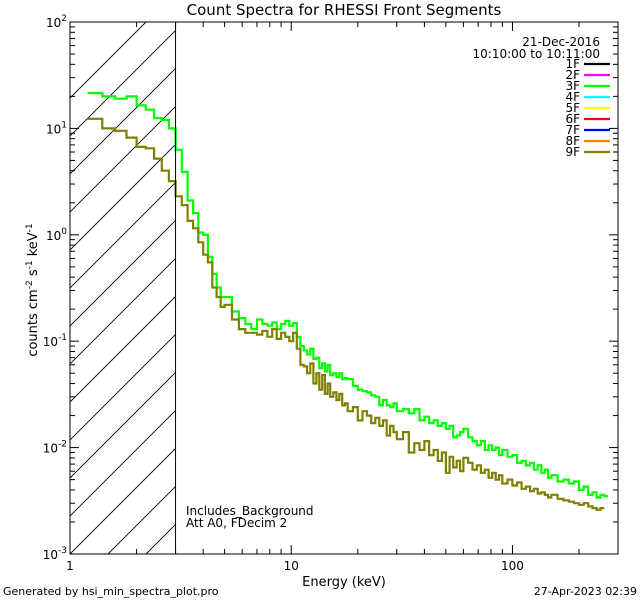 The width and height of the screenshot is (640, 600). What do you see at coordinates (56, 235) in the screenshot?
I see `y-tick-label: 10⁰` at bounding box center [56, 235].